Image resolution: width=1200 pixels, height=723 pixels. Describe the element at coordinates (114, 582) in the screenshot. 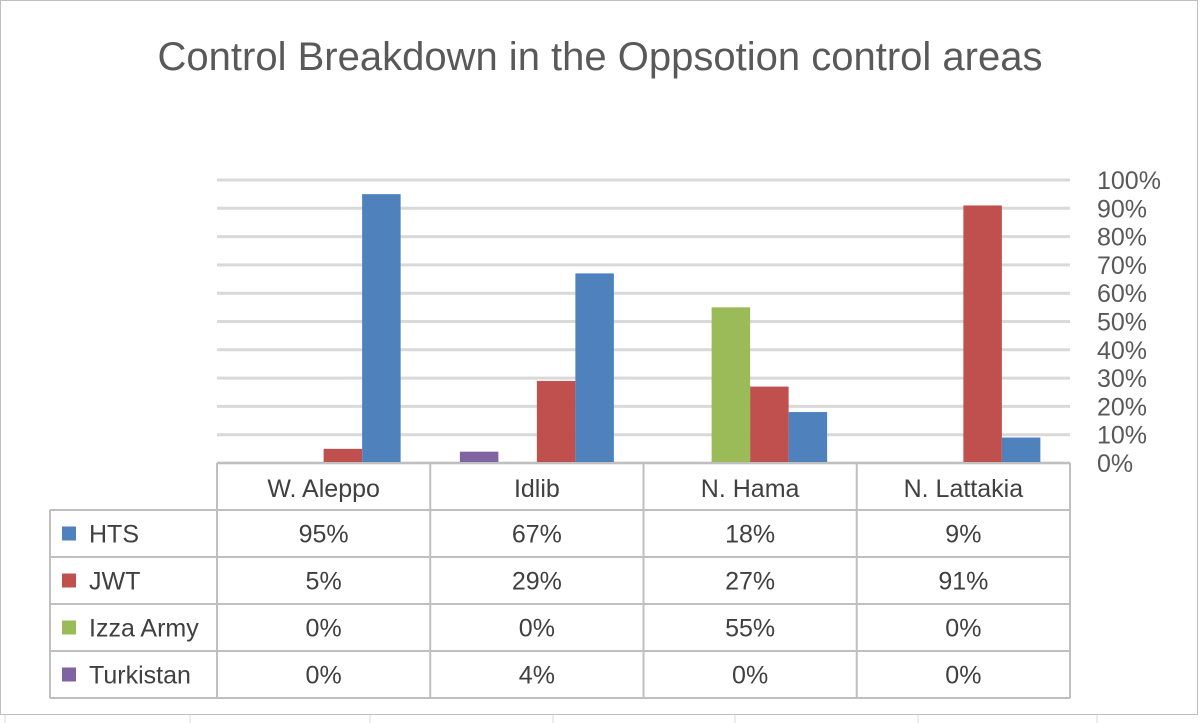

I see `series-name: JWT` at that location.